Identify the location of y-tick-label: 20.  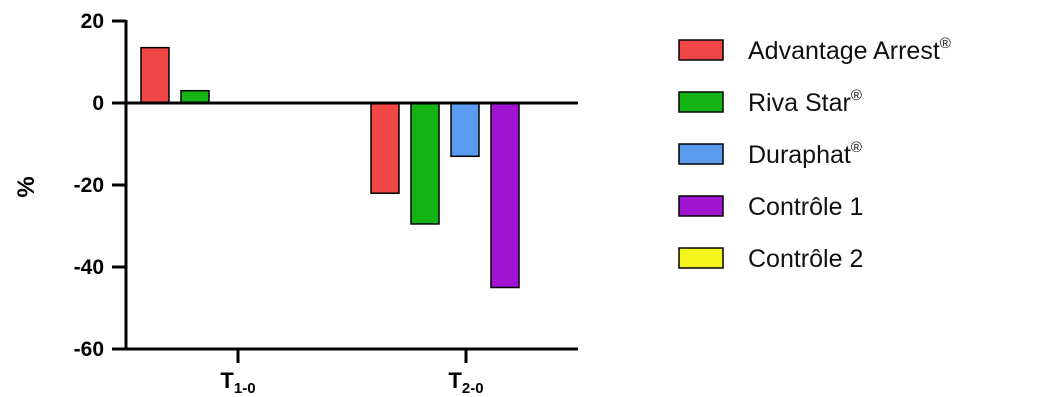
(92, 21).